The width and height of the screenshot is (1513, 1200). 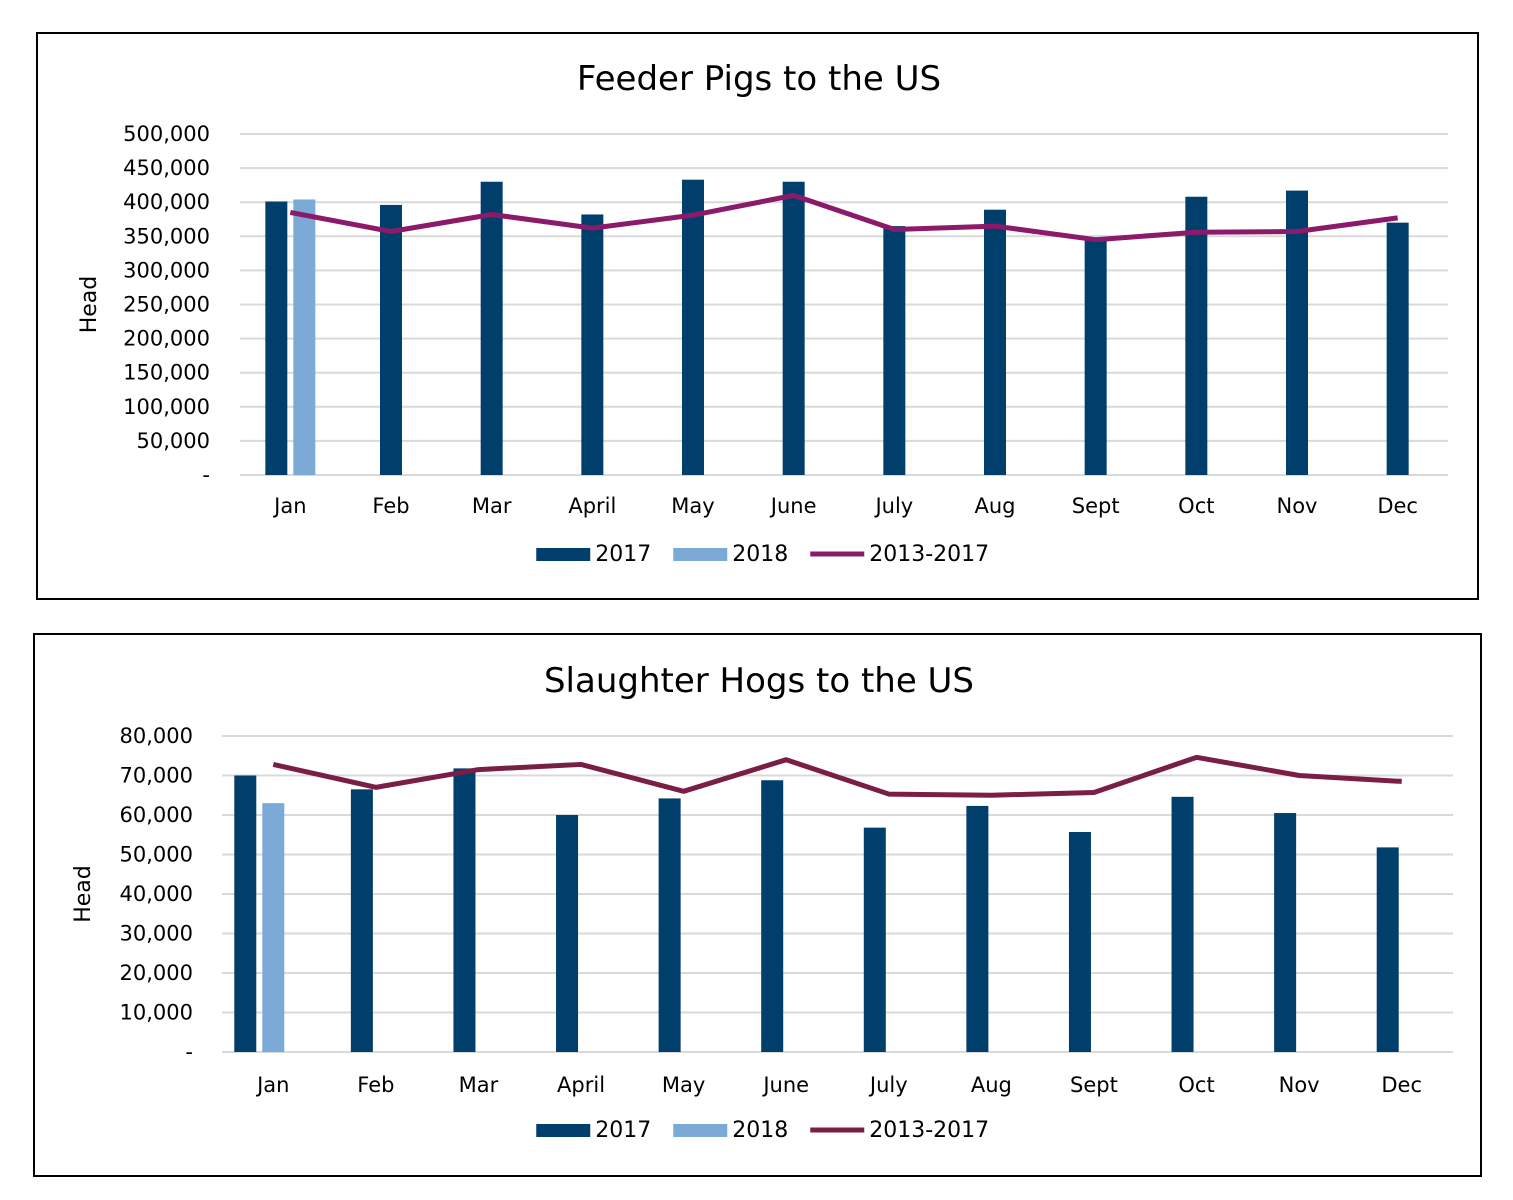 What do you see at coordinates (759, 681) in the screenshot?
I see `slaughter-chart-title: Slaughter Hogs to the US` at bounding box center [759, 681].